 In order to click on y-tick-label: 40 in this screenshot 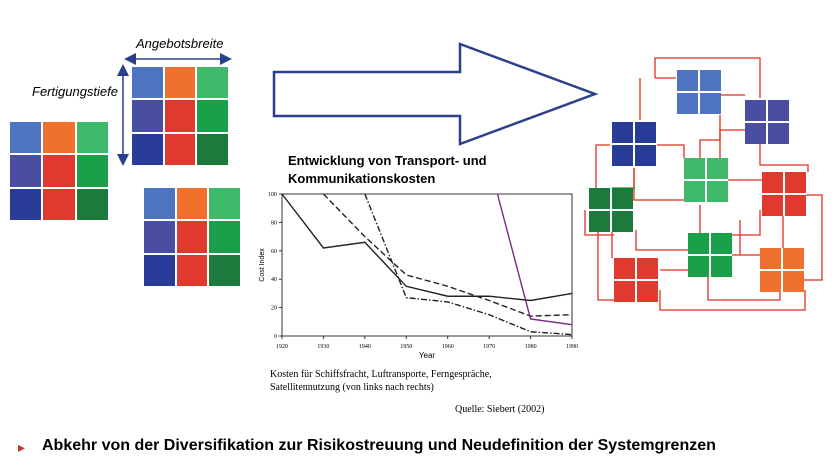, I will do `click(274, 280)`.